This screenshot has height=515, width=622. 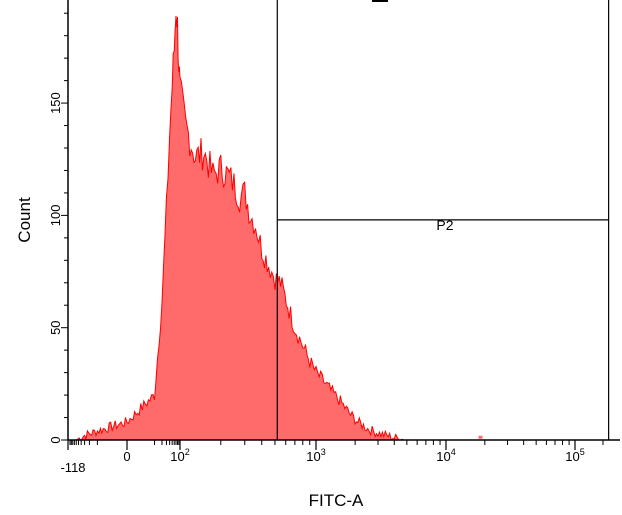 What do you see at coordinates (444, 225) in the screenshot?
I see `gate-label-P2: P2` at bounding box center [444, 225].